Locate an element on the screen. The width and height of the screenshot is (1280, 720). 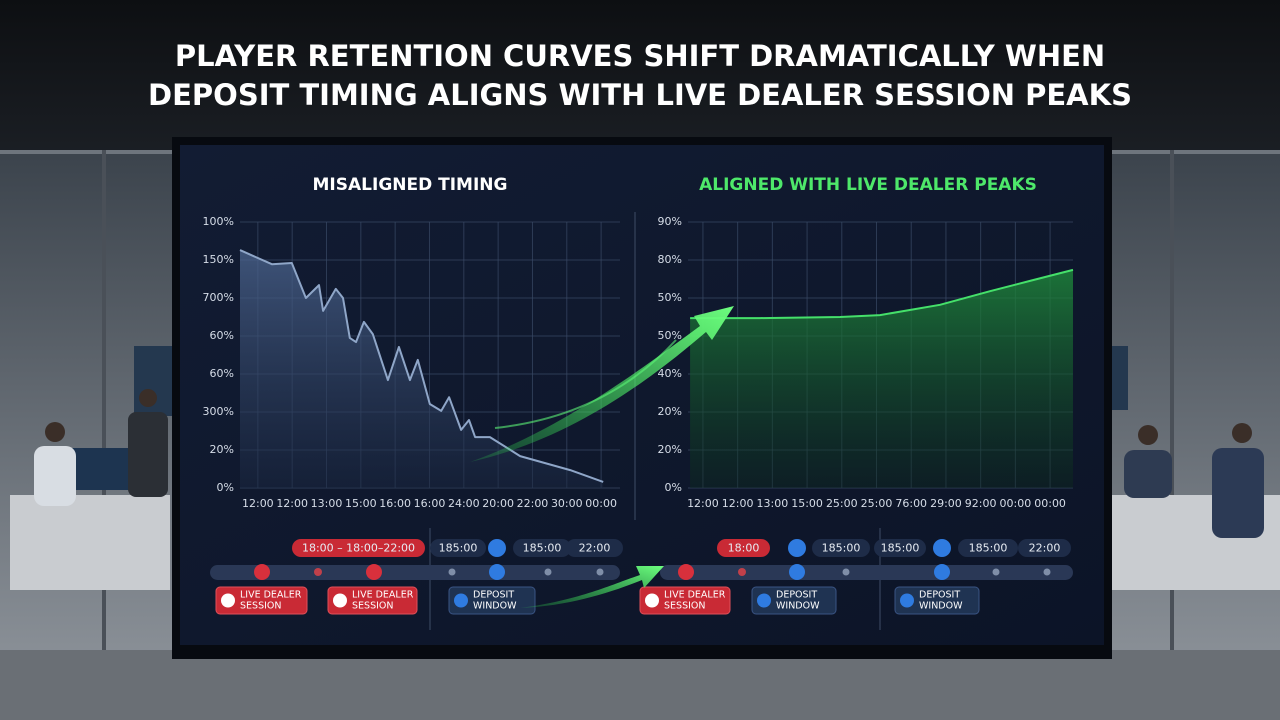
x-tick-label: 00:00 is located at coordinates (1016, 503).